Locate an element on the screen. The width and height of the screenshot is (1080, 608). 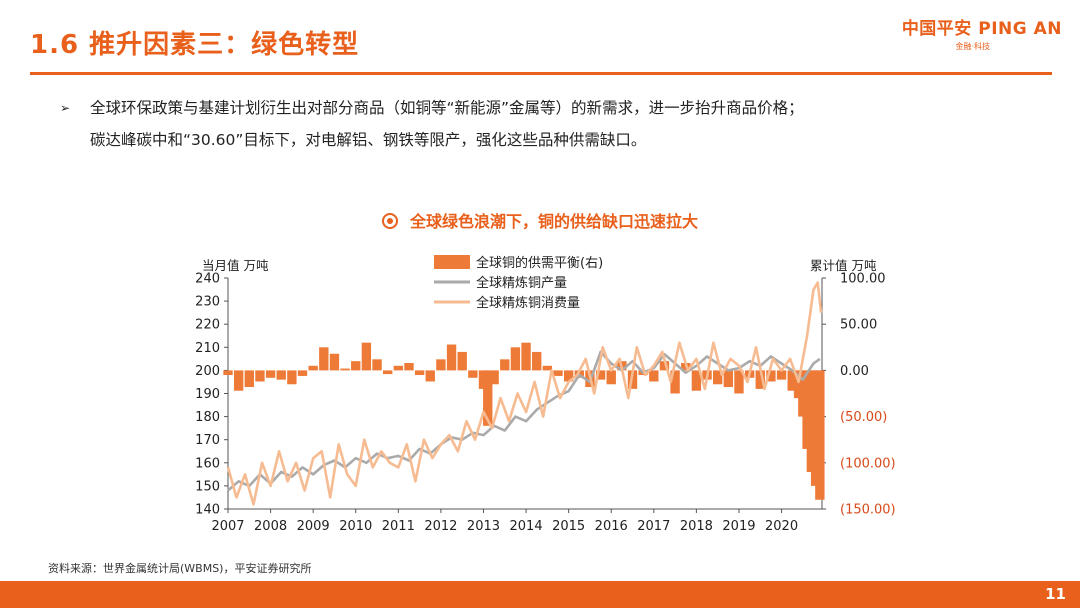
x-tick-label: 2009 is located at coordinates (313, 526).